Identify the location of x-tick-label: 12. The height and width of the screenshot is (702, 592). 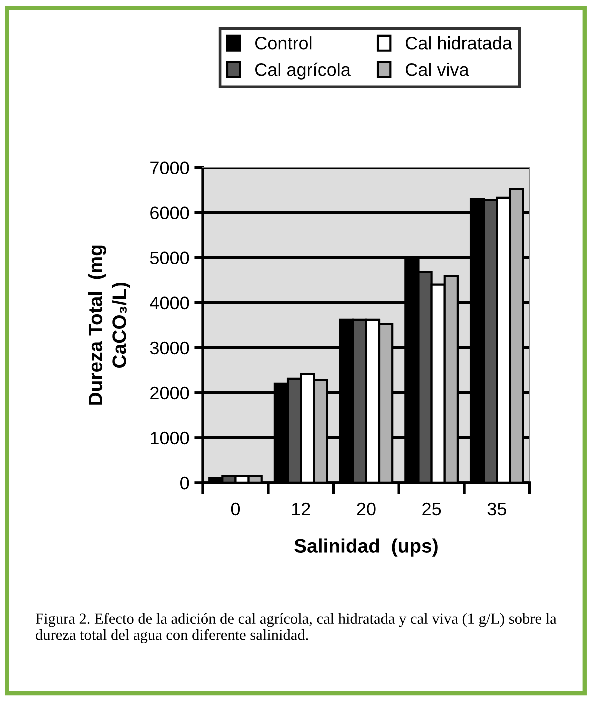
(301, 509).